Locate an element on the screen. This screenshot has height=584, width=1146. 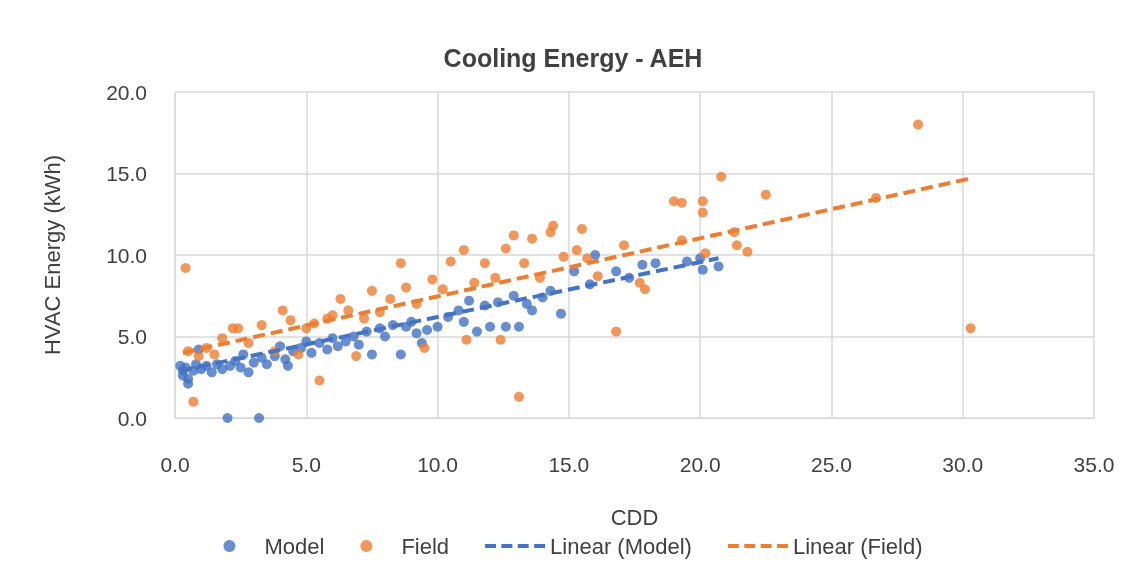
x-tick-label: 5.0 is located at coordinates (306, 464).